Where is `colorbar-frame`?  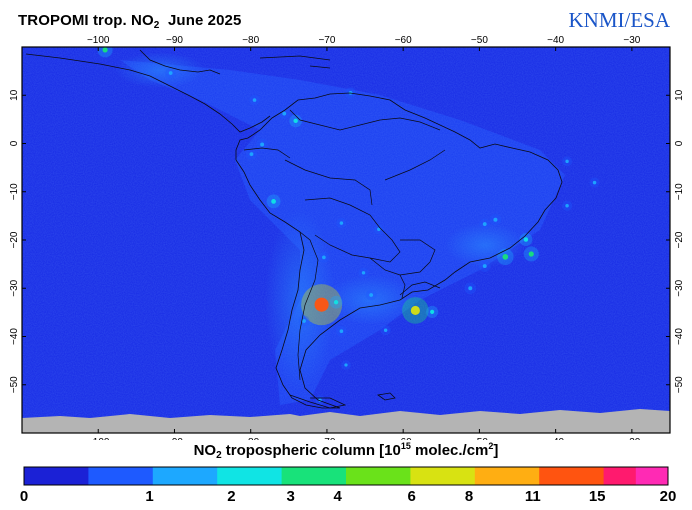 colorbar-frame is located at coordinates (346, 476).